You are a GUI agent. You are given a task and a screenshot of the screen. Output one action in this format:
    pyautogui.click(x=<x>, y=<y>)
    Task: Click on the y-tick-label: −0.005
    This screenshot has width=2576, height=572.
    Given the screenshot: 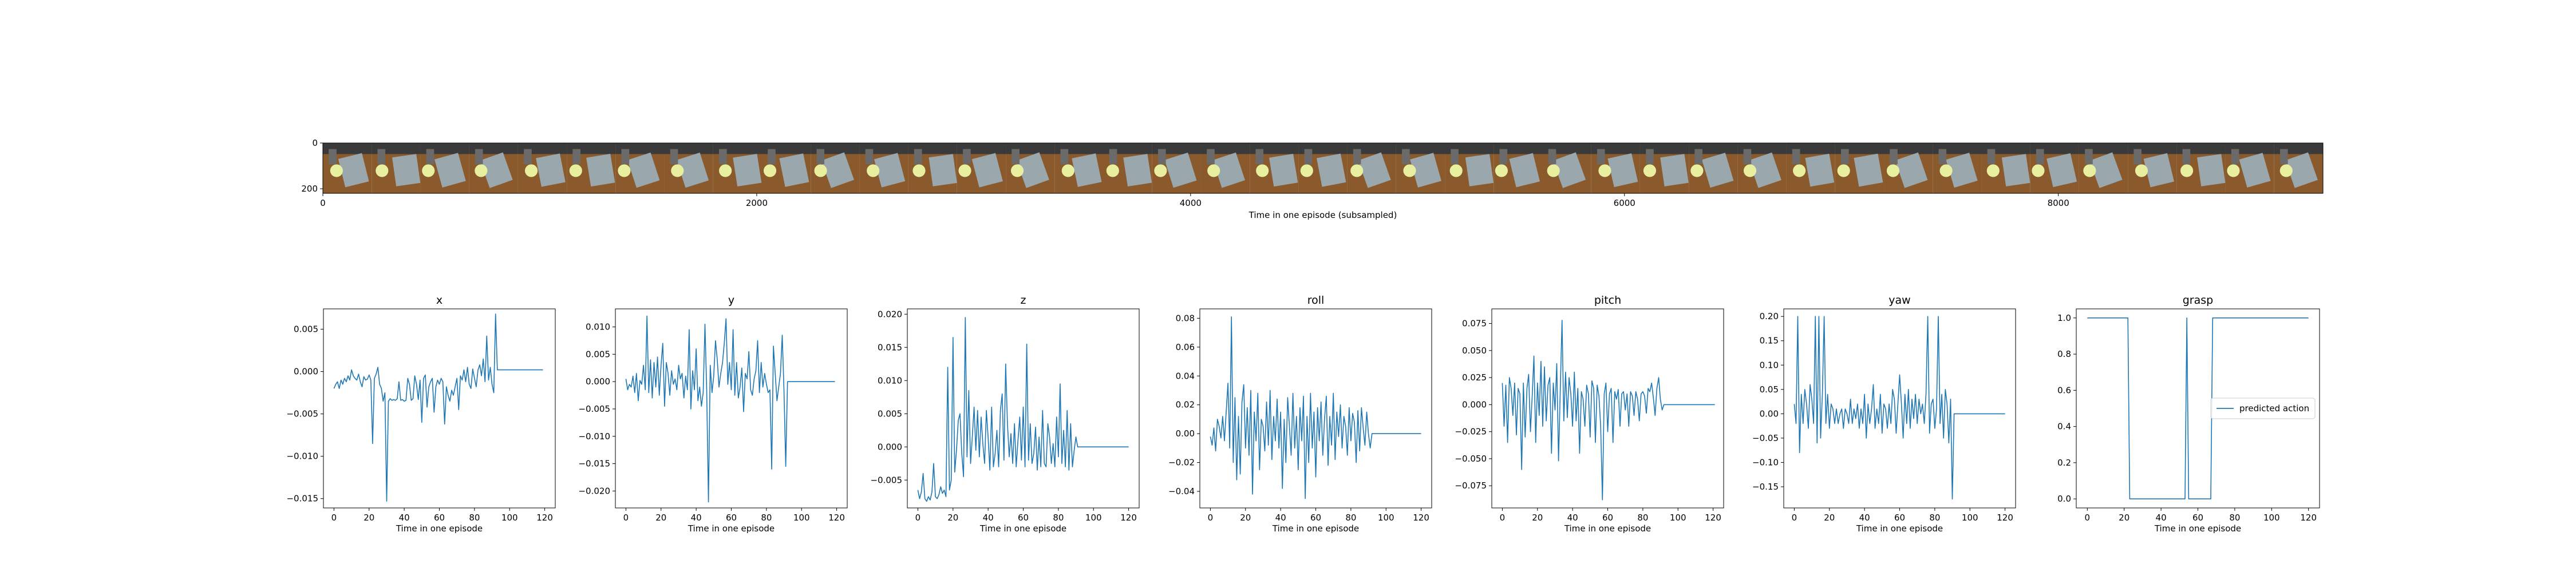 What is the action you would take?
    pyautogui.click(x=302, y=414)
    